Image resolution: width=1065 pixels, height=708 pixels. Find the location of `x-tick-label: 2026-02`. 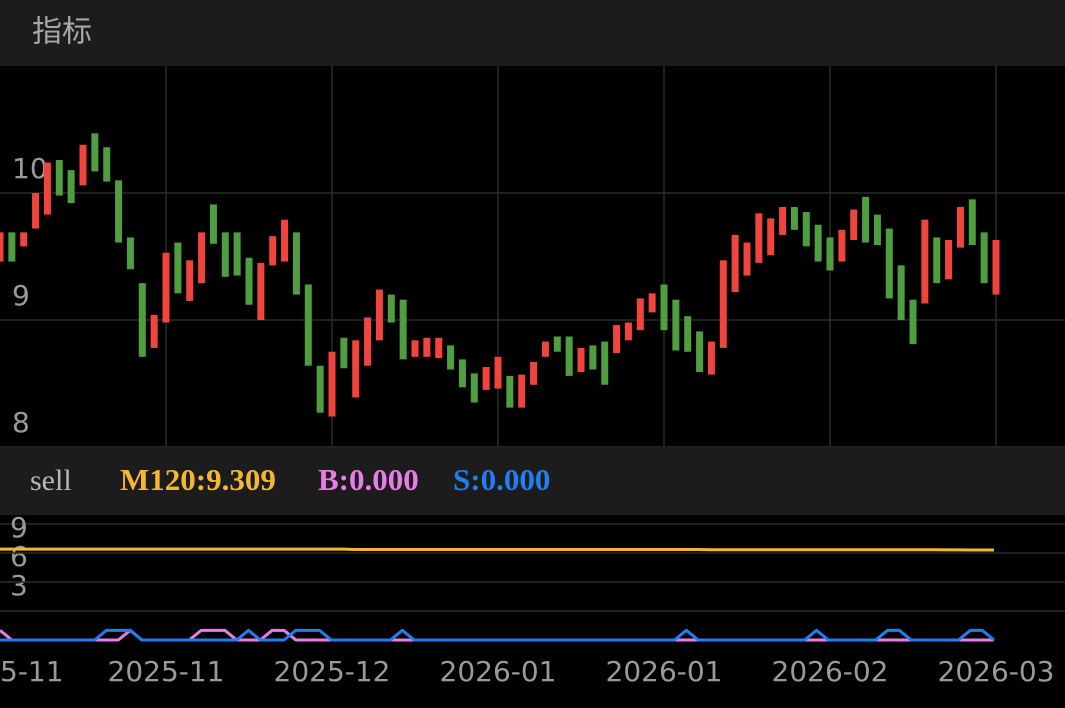

x-tick-label: 2026-02 is located at coordinates (830, 671).